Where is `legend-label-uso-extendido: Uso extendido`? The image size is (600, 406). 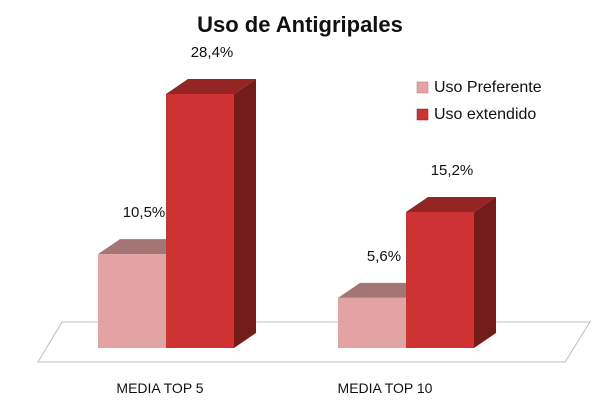
legend-label-uso-extendido: Uso extendido is located at coordinates (485, 114).